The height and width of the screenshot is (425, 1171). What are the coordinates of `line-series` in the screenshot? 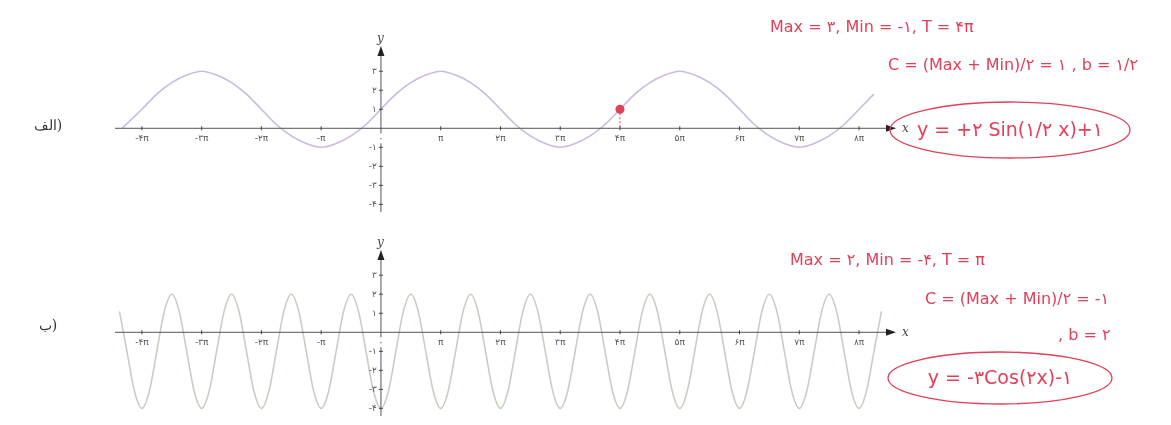 It's located at (498, 109).